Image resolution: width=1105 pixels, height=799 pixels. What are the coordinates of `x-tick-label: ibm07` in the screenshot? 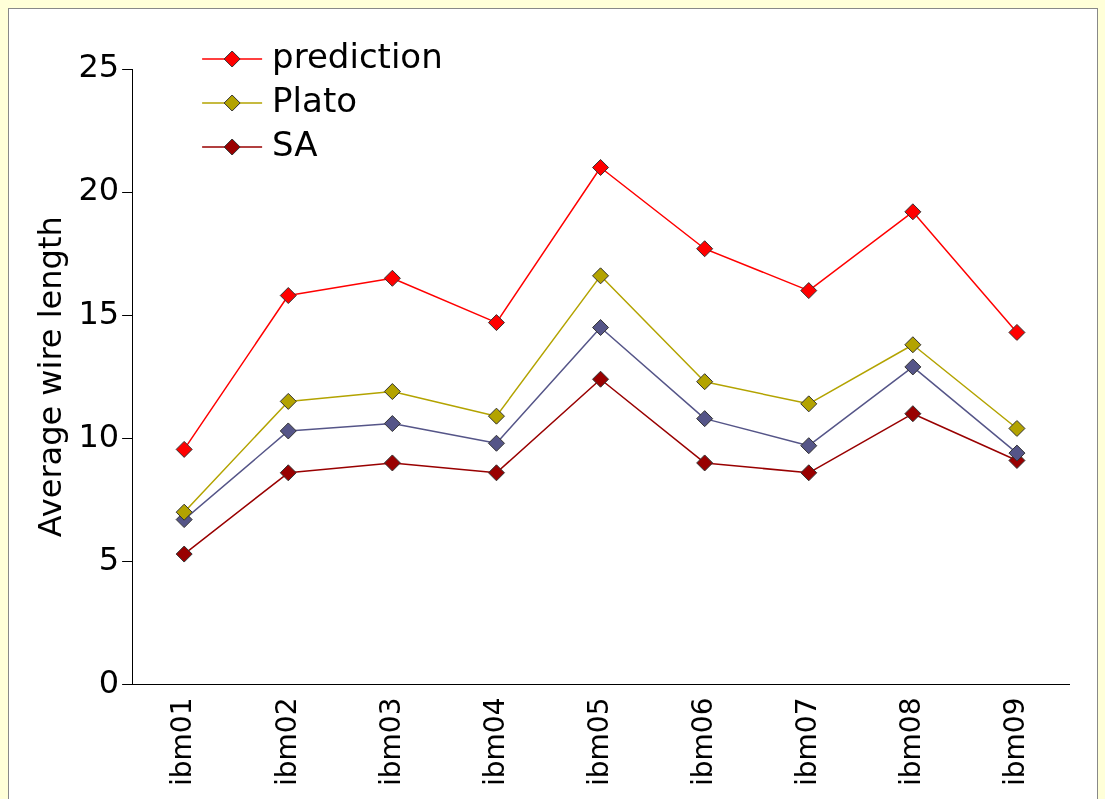 It's located at (807, 742).